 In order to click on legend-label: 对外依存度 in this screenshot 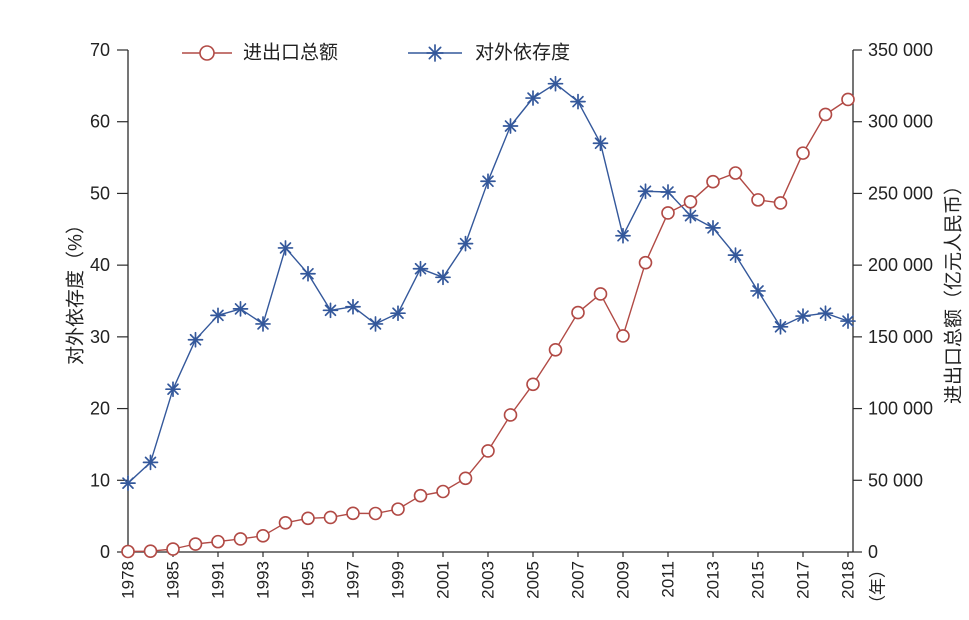, I will do `click(522, 53)`.